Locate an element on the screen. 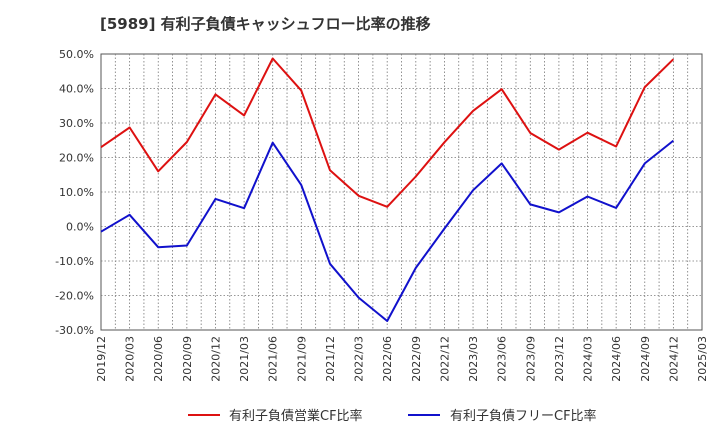 This screenshot has height=440, width=720. legend-item-1: 有利子負債営業CF比率 is located at coordinates (275, 416).